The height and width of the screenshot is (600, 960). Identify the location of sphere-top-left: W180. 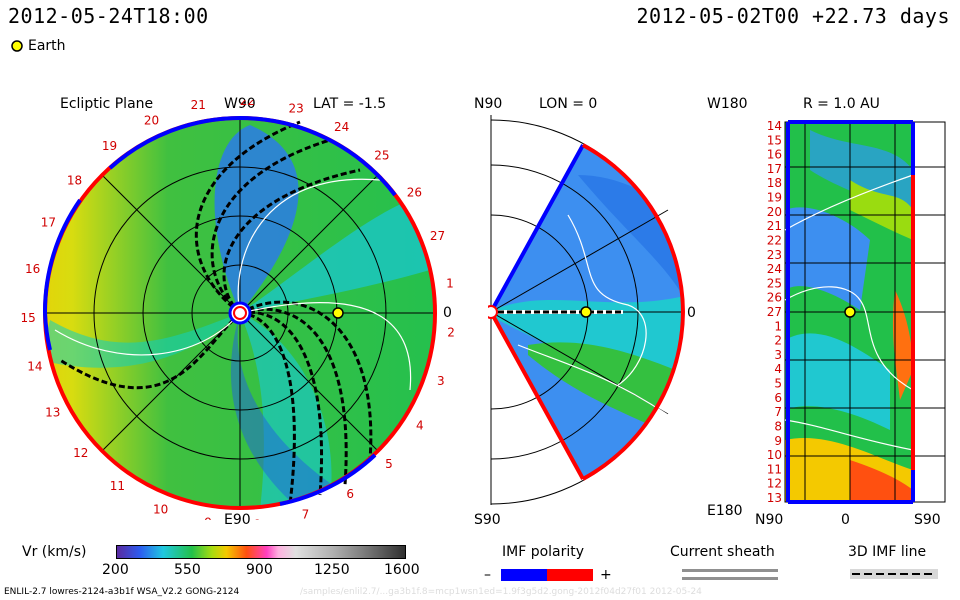
(727, 104).